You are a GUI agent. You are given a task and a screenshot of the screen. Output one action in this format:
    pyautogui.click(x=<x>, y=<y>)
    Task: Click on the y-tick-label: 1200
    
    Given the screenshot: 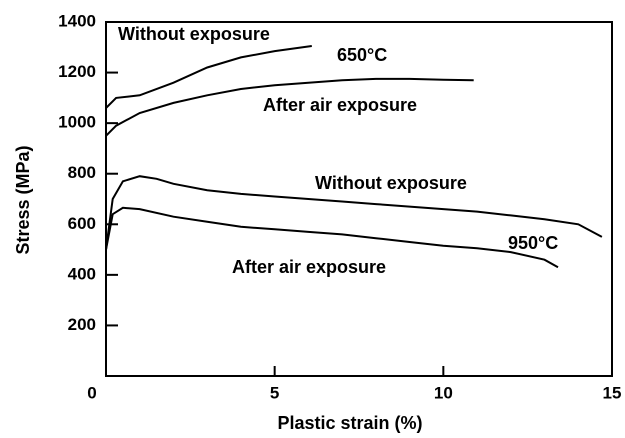 What is the action you would take?
    pyautogui.click(x=77, y=71)
    